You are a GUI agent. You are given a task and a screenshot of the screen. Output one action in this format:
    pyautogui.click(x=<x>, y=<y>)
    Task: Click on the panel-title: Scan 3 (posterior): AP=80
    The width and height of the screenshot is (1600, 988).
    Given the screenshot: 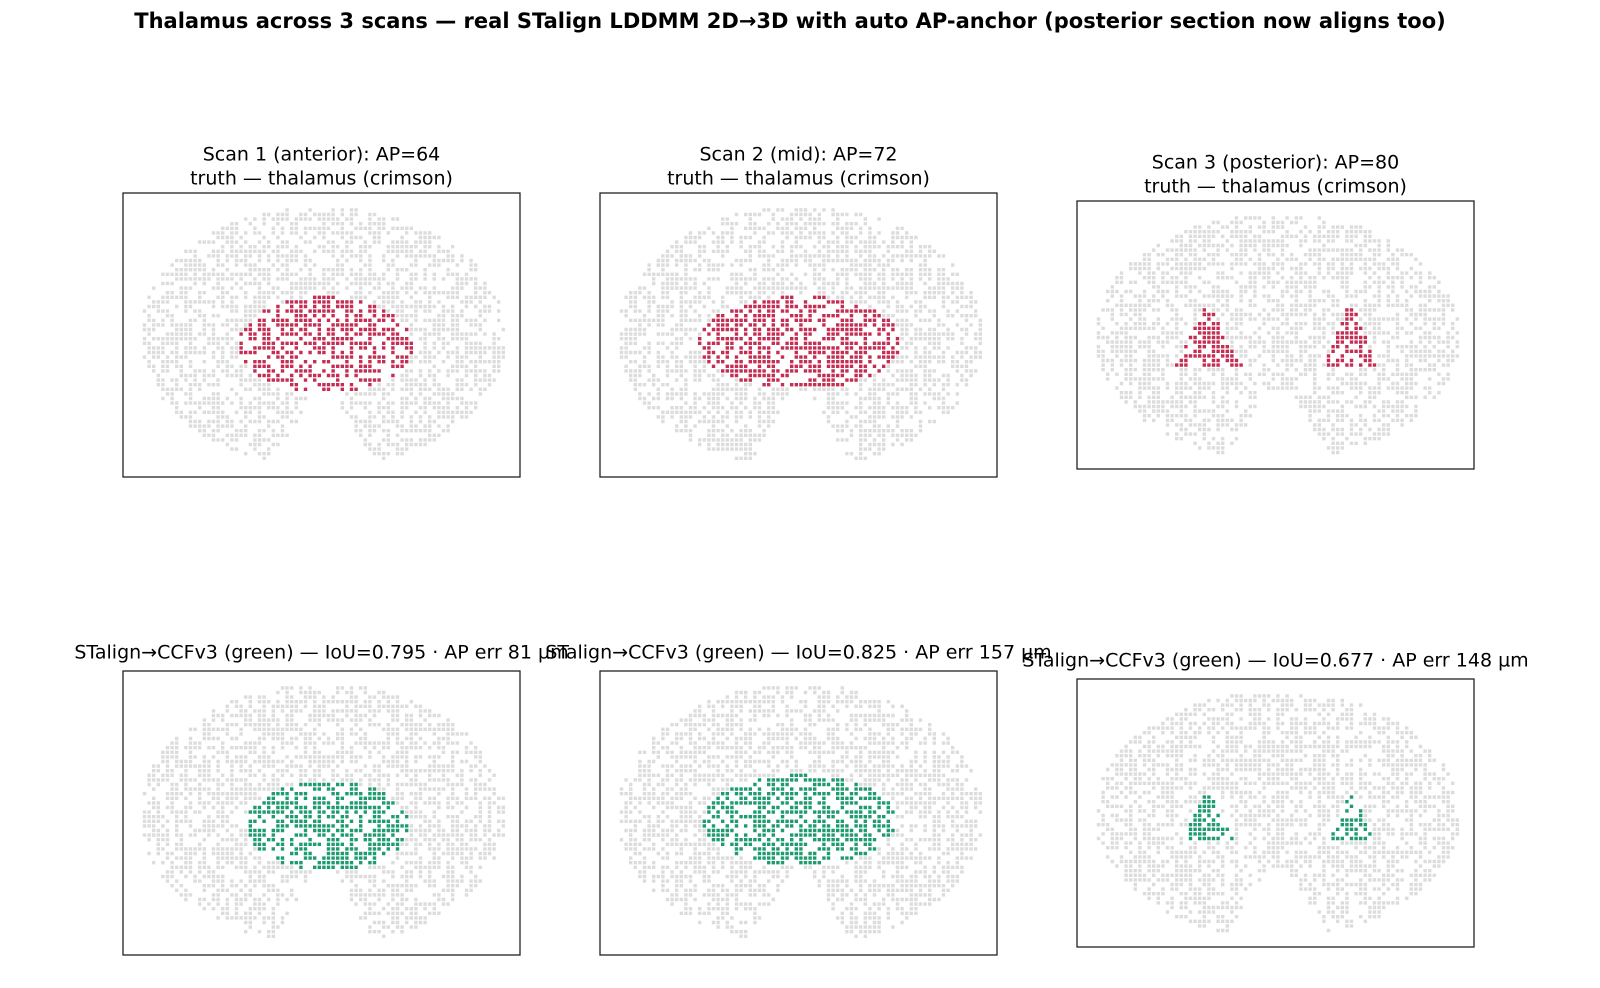 What is the action you would take?
    pyautogui.click(x=1275, y=163)
    